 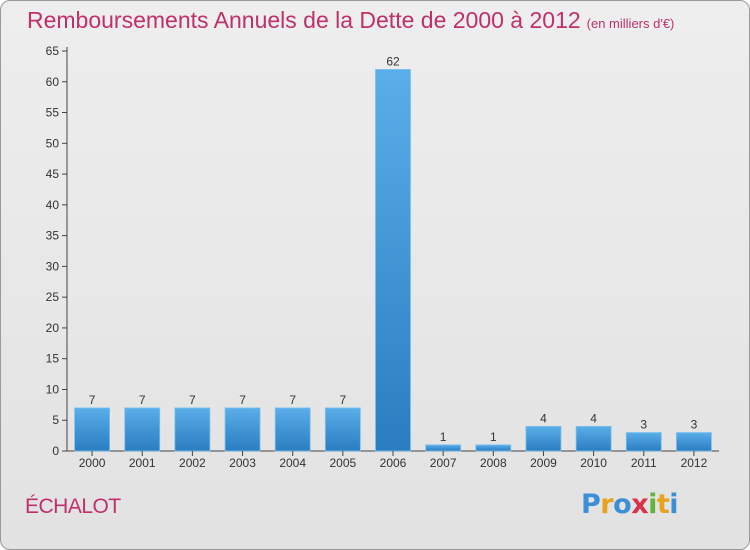 I want to click on y-tick-label: 60, so click(x=53, y=82).